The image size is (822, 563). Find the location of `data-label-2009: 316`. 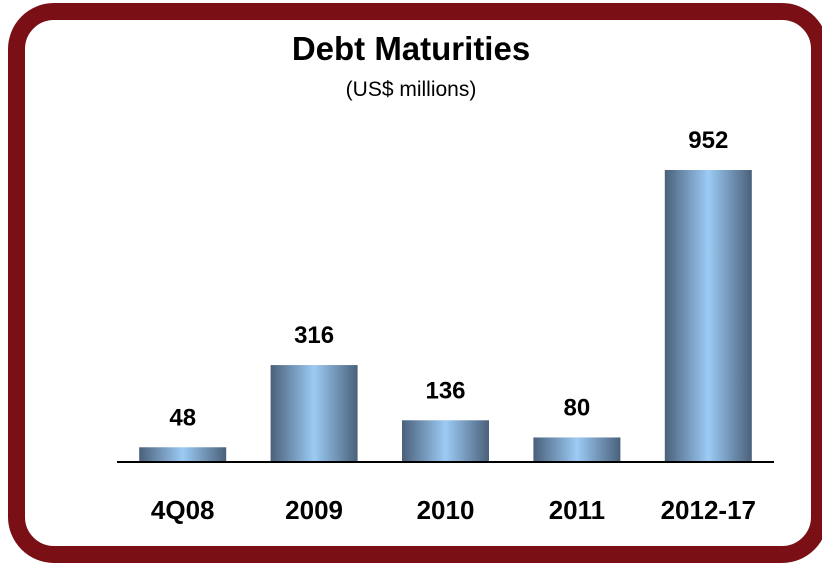

data-label-2009: 316 is located at coordinates (314, 335).